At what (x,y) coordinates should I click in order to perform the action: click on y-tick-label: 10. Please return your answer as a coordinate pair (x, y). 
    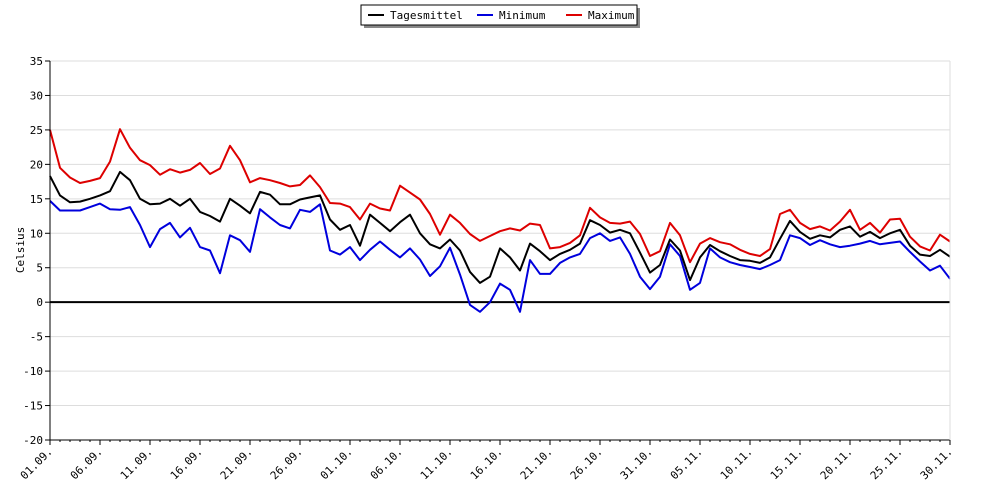
    Looking at the image, I should click on (36, 233).